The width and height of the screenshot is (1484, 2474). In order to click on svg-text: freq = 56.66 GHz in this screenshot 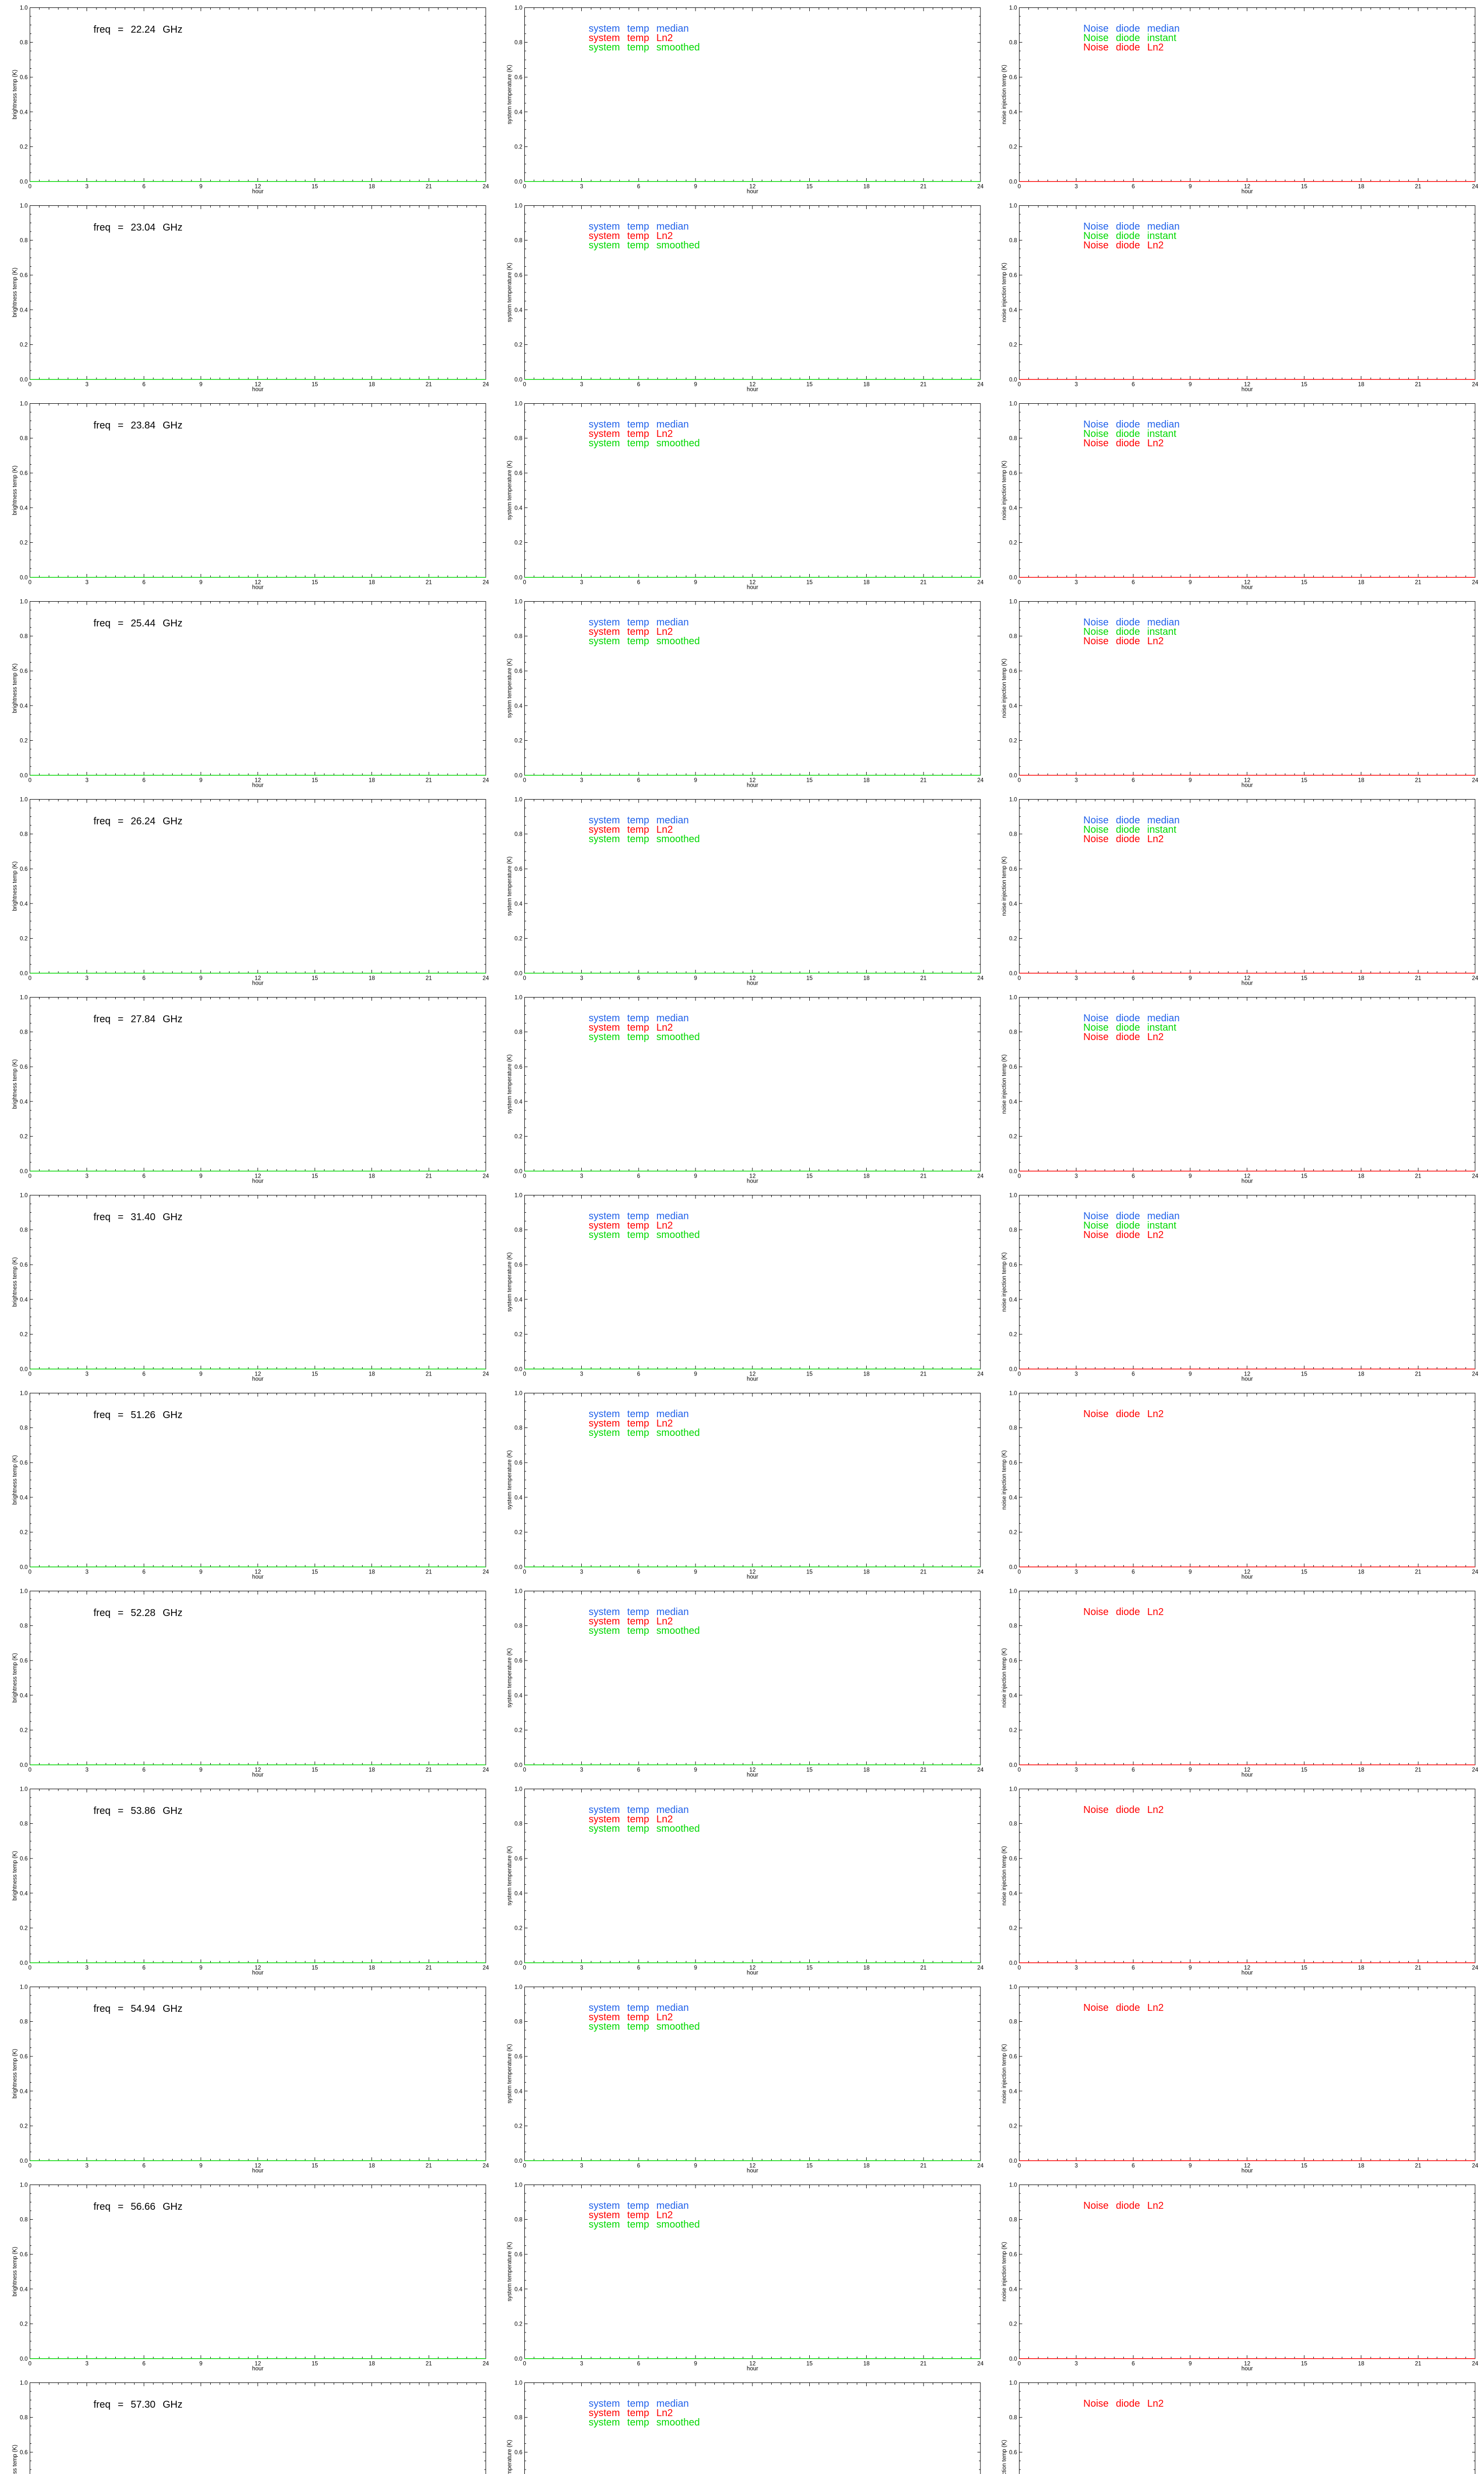, I will do `click(138, 2207)`.